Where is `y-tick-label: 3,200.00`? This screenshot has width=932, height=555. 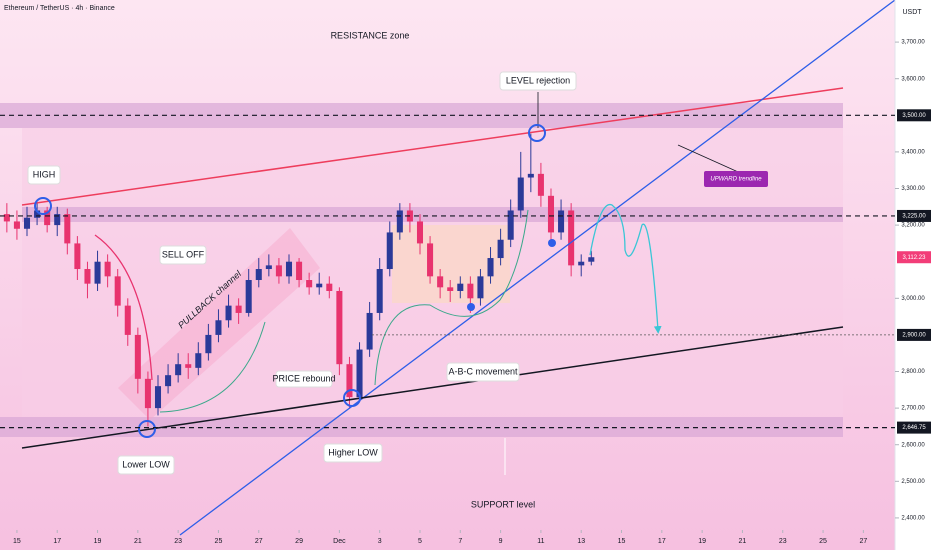 y-tick-label: 3,200.00 is located at coordinates (913, 226).